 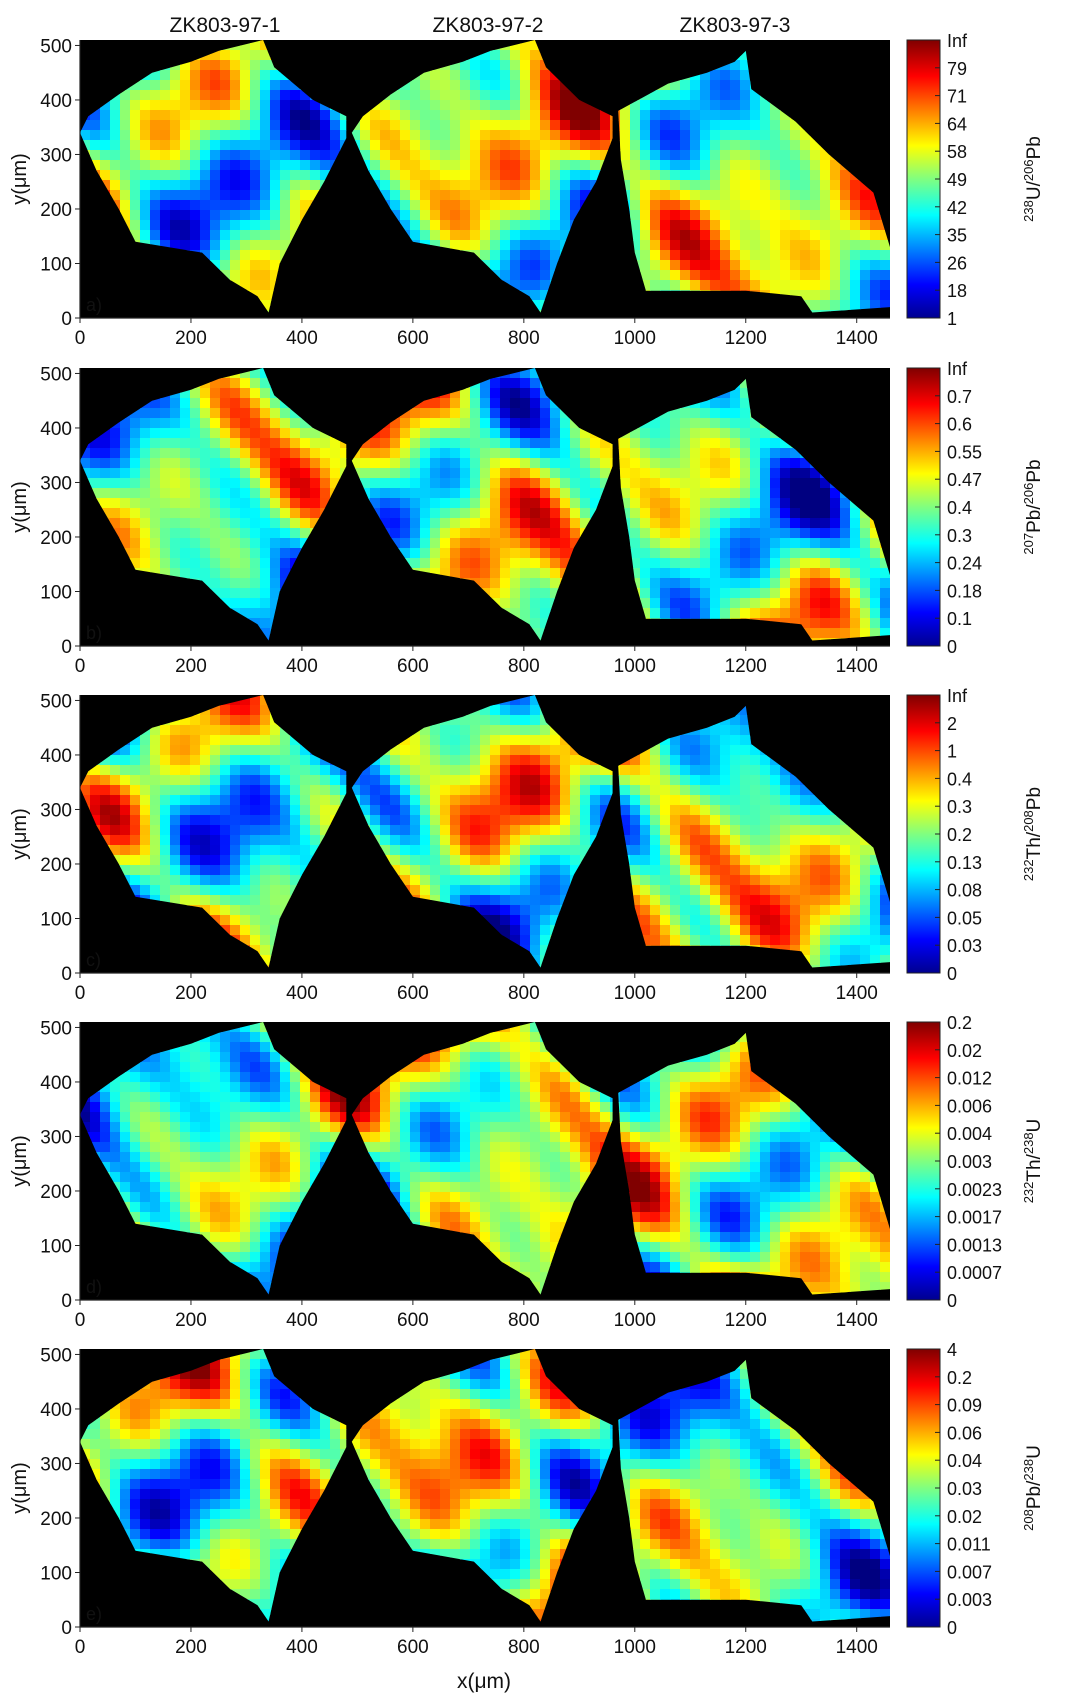 What do you see at coordinates (964, 564) in the screenshot?
I see `colorbar-tick-label: 0.24` at bounding box center [964, 564].